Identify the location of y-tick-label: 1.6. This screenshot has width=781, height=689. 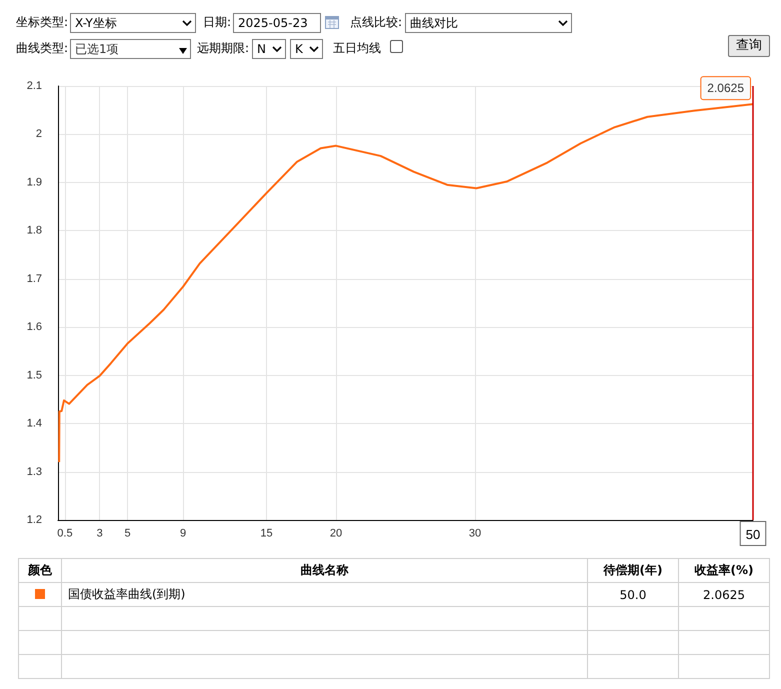
(34, 327).